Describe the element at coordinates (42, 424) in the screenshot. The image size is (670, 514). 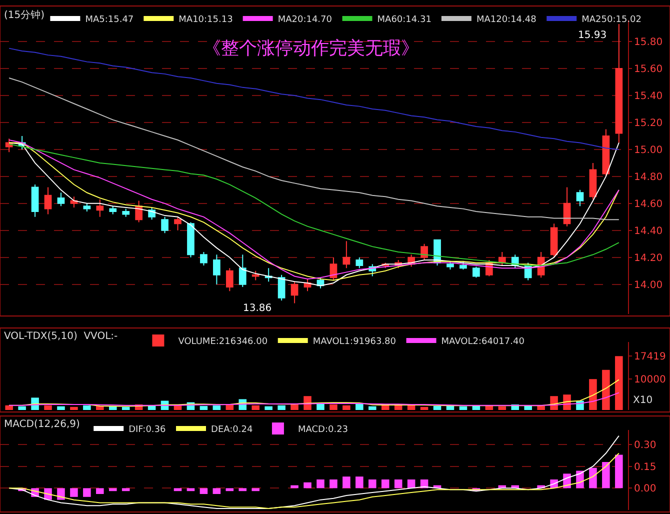
I see `chart-title: MACD(12,26,9)` at that location.